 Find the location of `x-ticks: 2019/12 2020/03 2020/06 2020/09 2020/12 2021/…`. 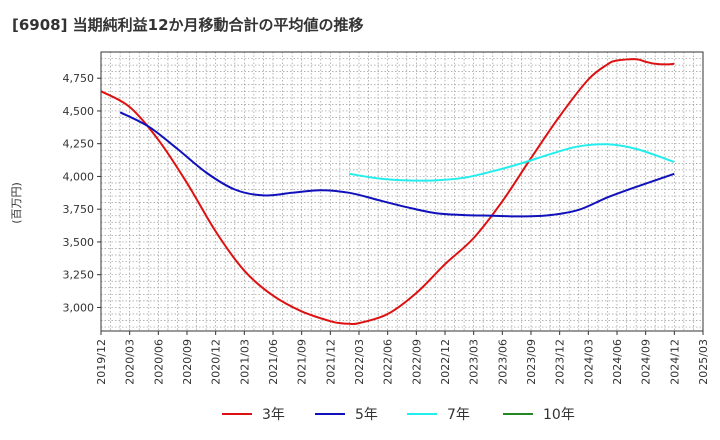

x-ticks: 2019/12 2020/03 2020/06 2020/09 2020/12 2021/… is located at coordinates (402, 358).